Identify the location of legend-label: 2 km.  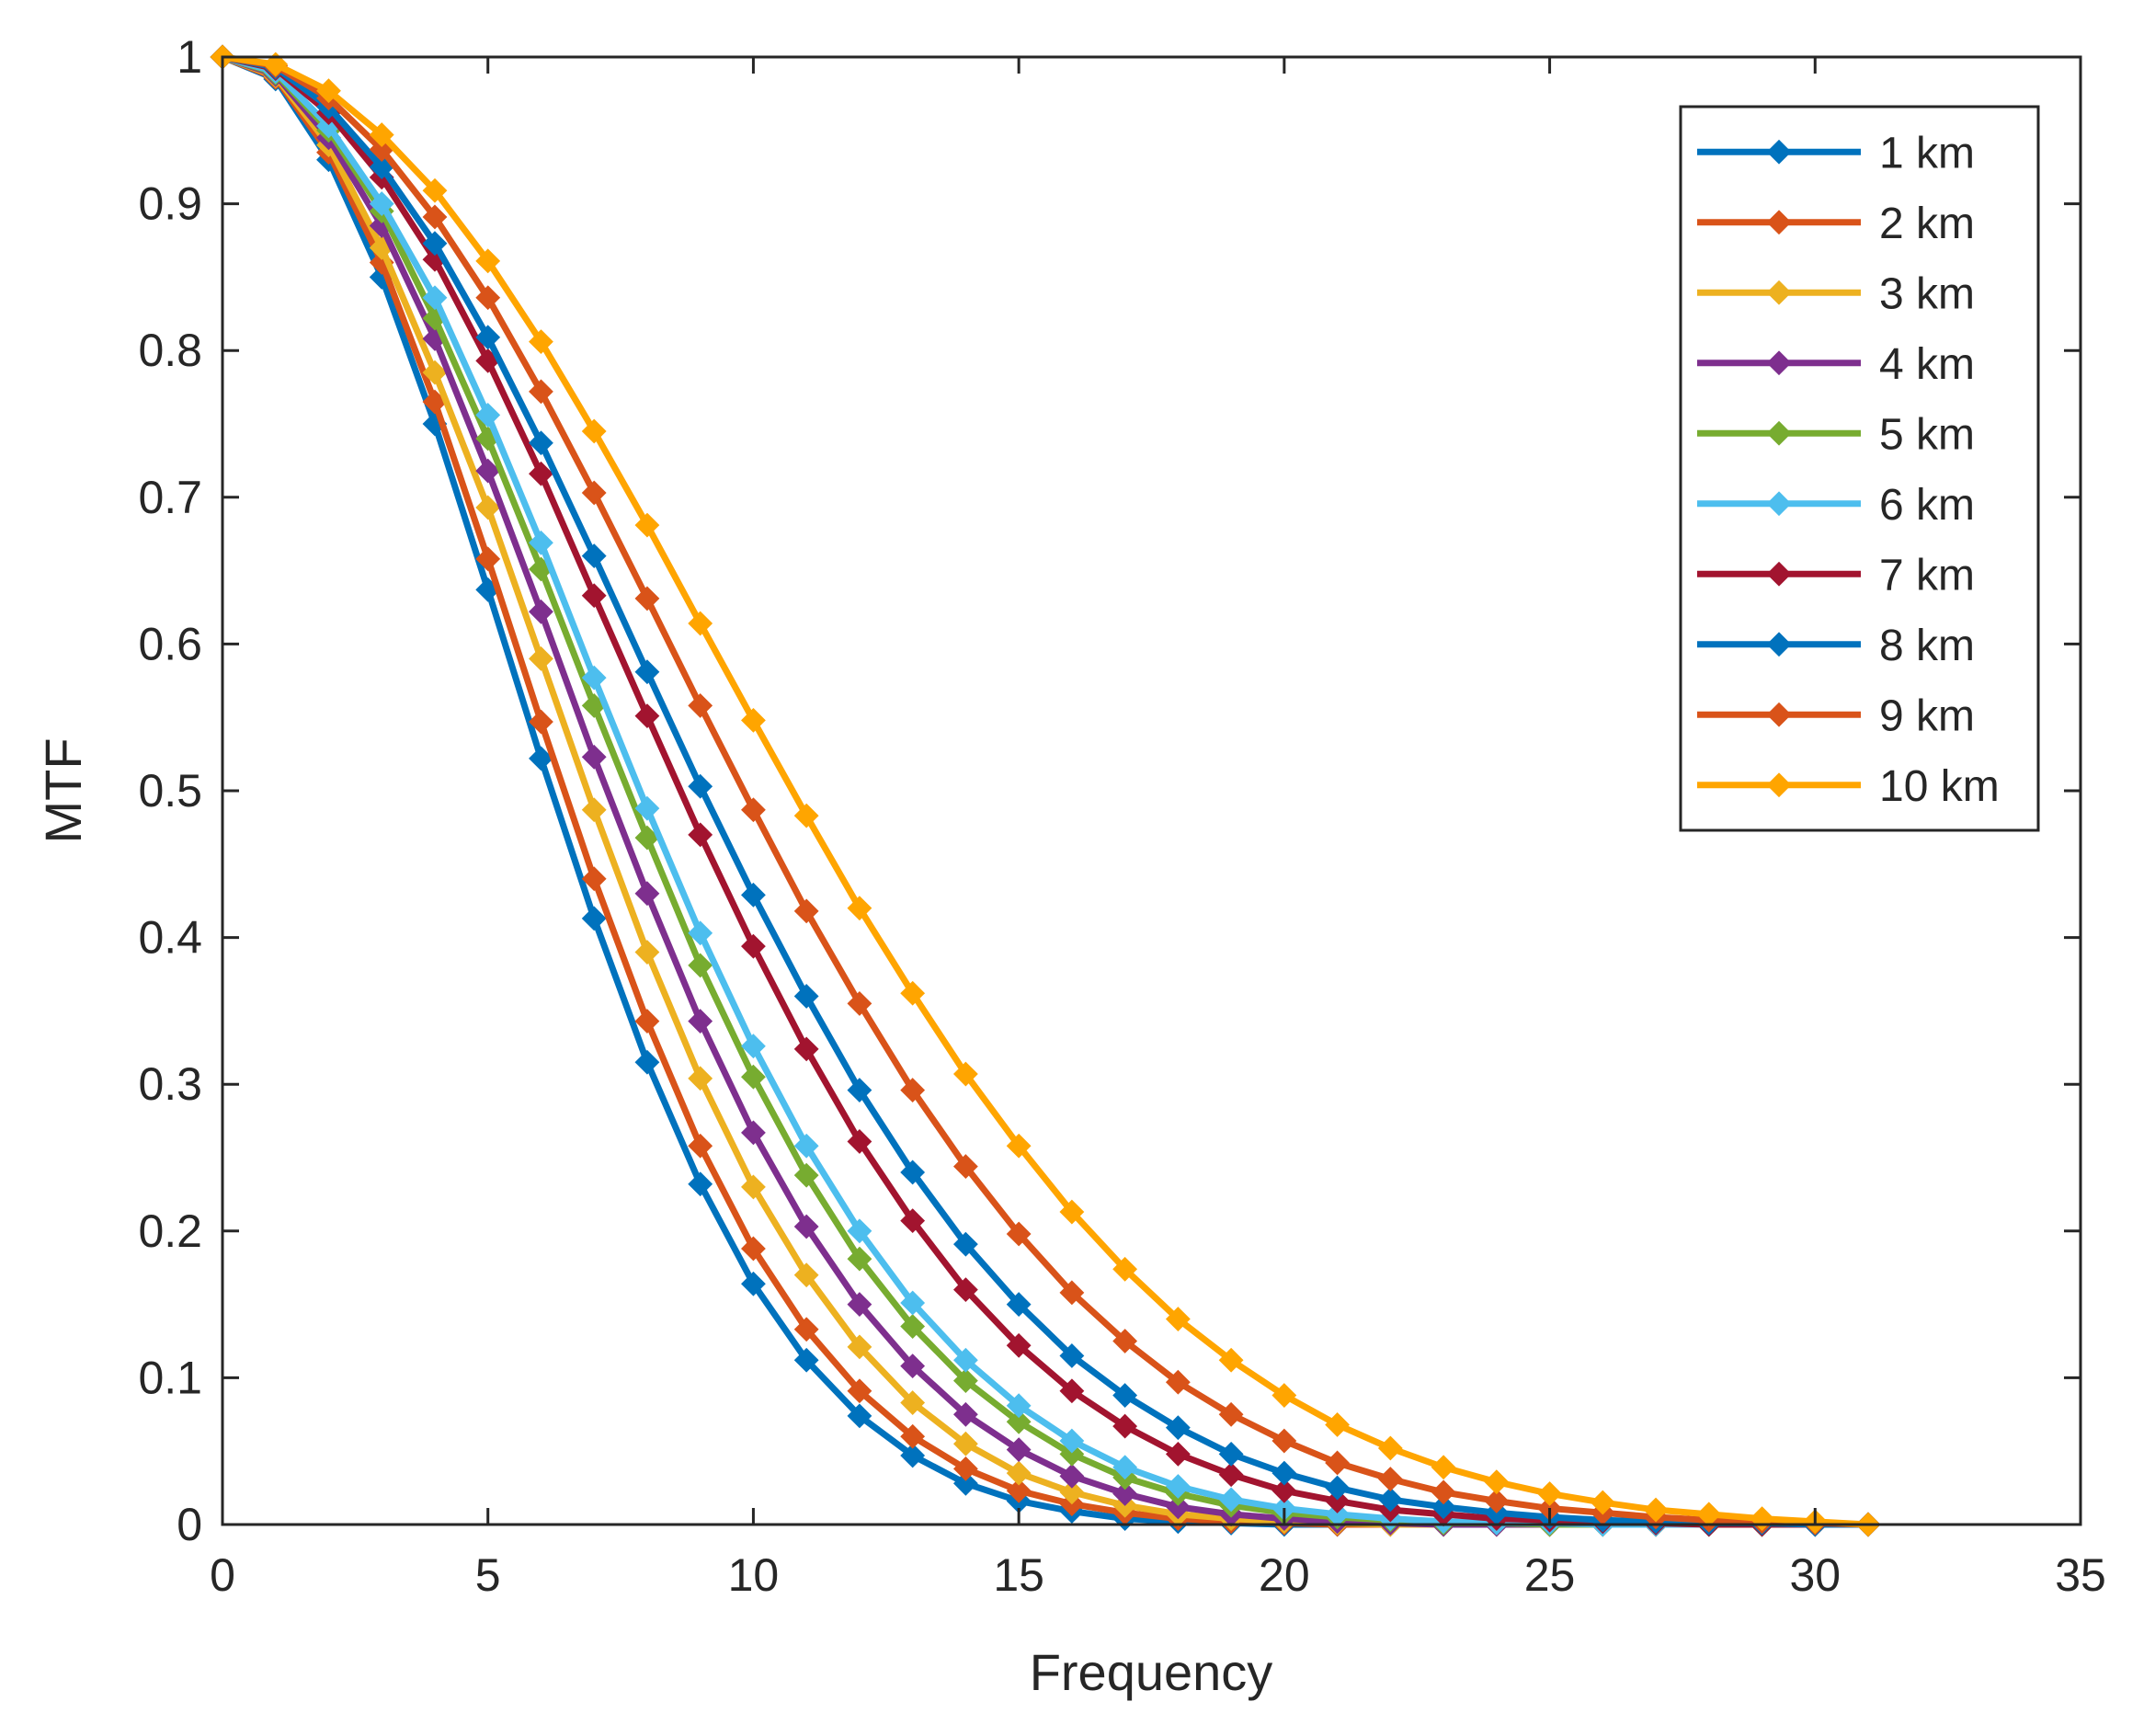
(1927, 224).